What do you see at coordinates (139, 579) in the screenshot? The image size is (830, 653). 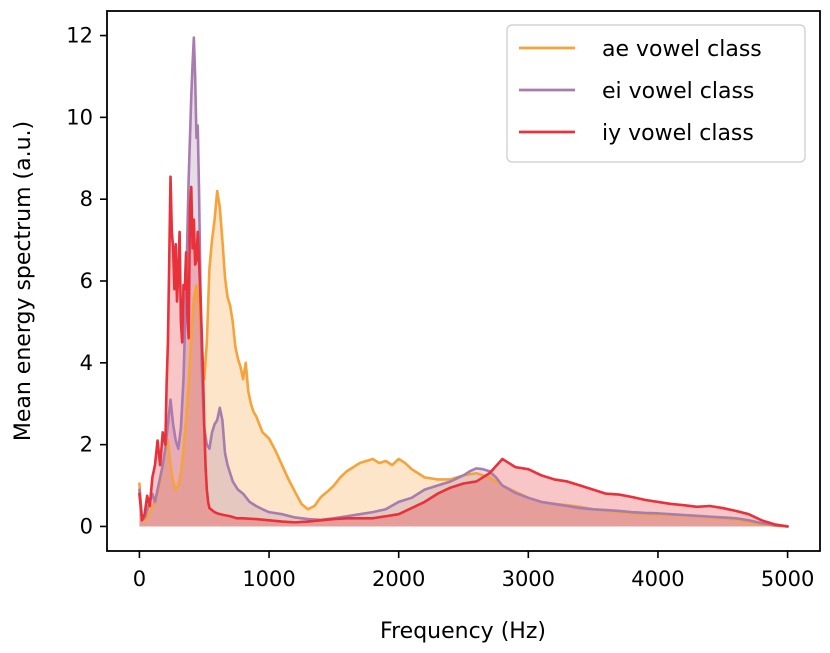 I see `x-tick-label: 0` at bounding box center [139, 579].